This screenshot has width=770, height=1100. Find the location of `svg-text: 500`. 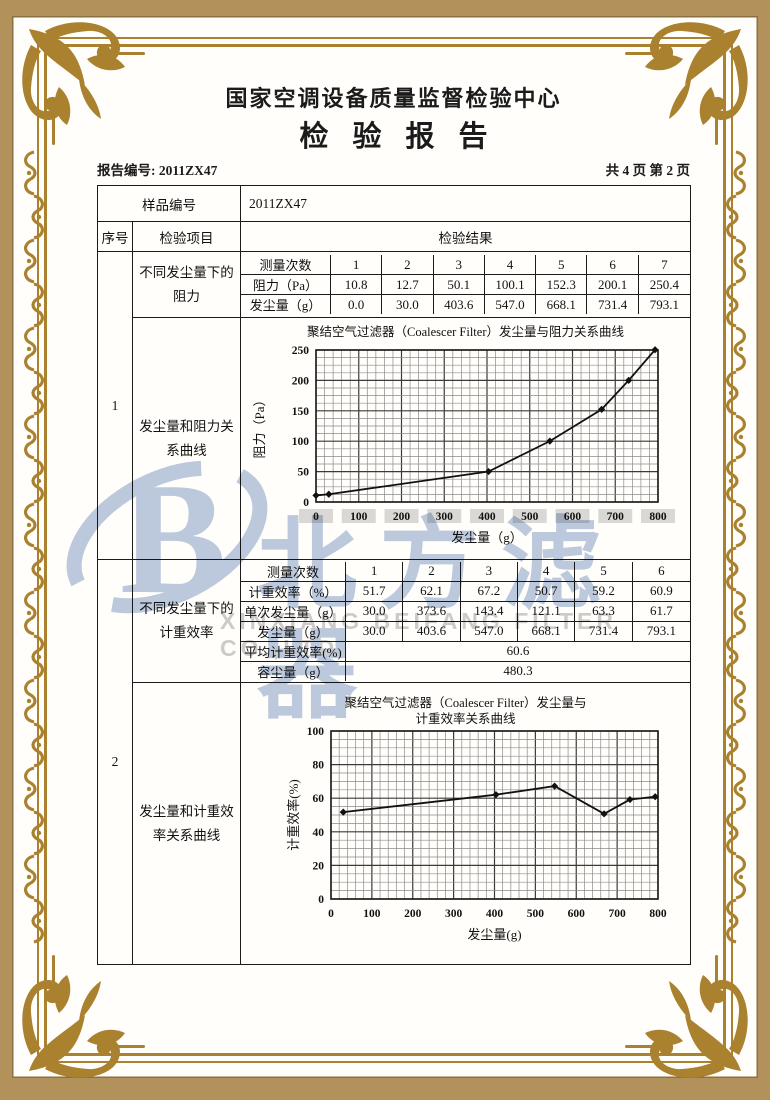

svg-text: 500 is located at coordinates (535, 914).